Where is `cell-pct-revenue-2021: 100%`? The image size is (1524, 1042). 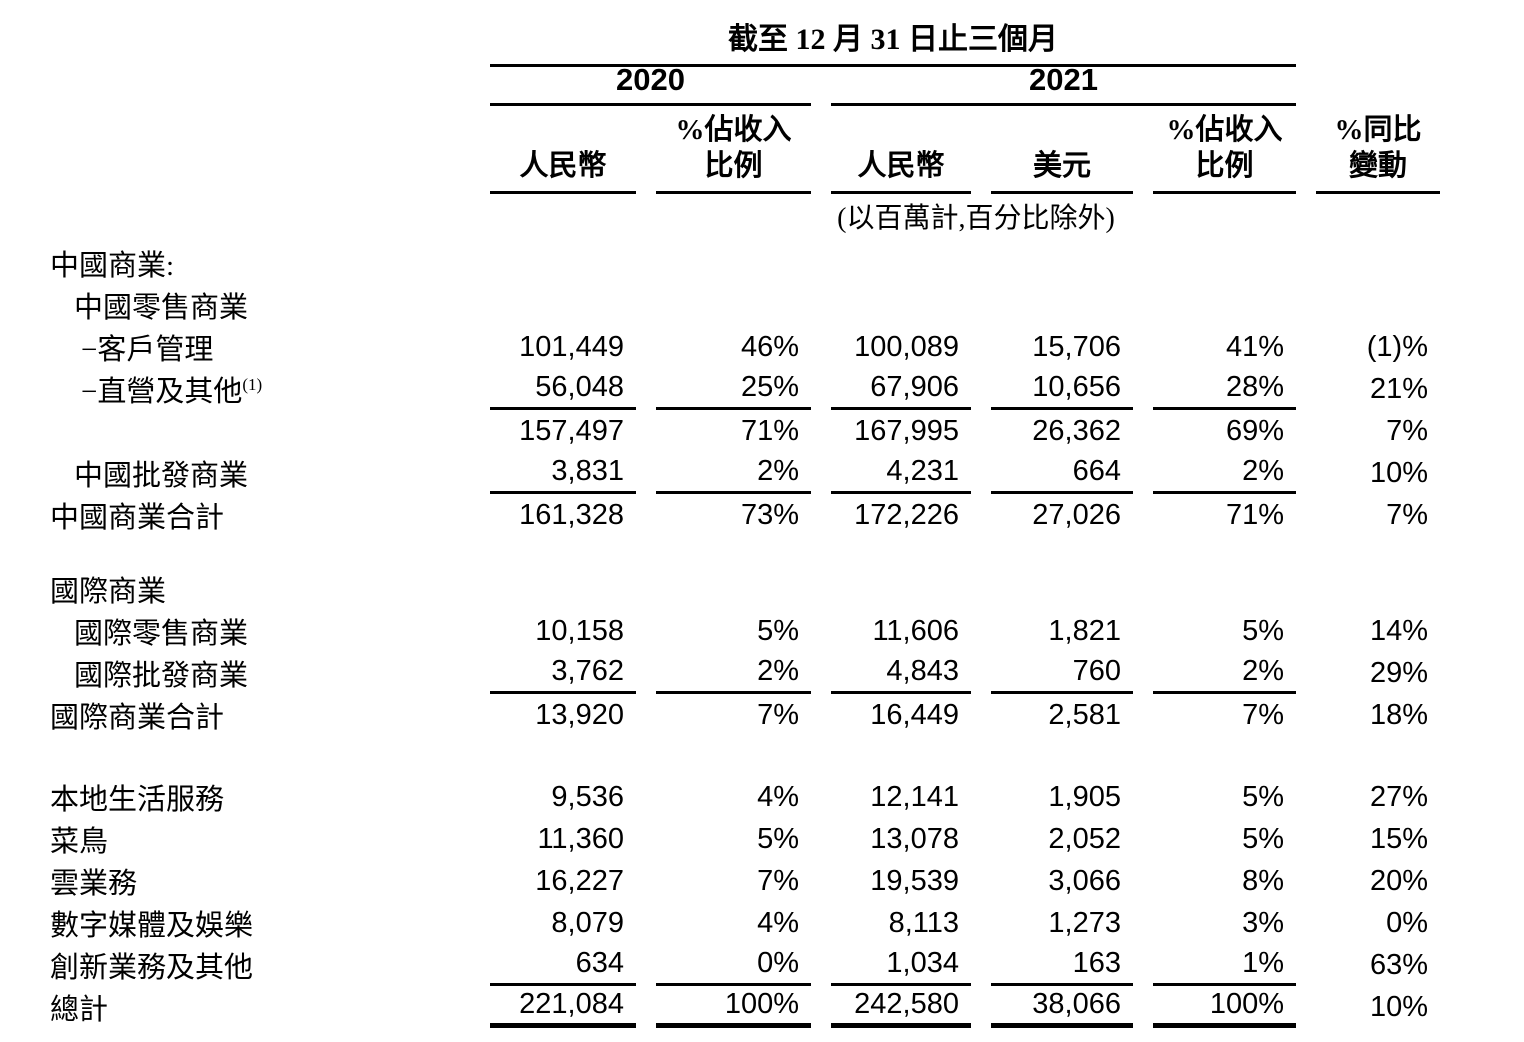 cell-pct-revenue-2021: 100% is located at coordinates (1224, 1007).